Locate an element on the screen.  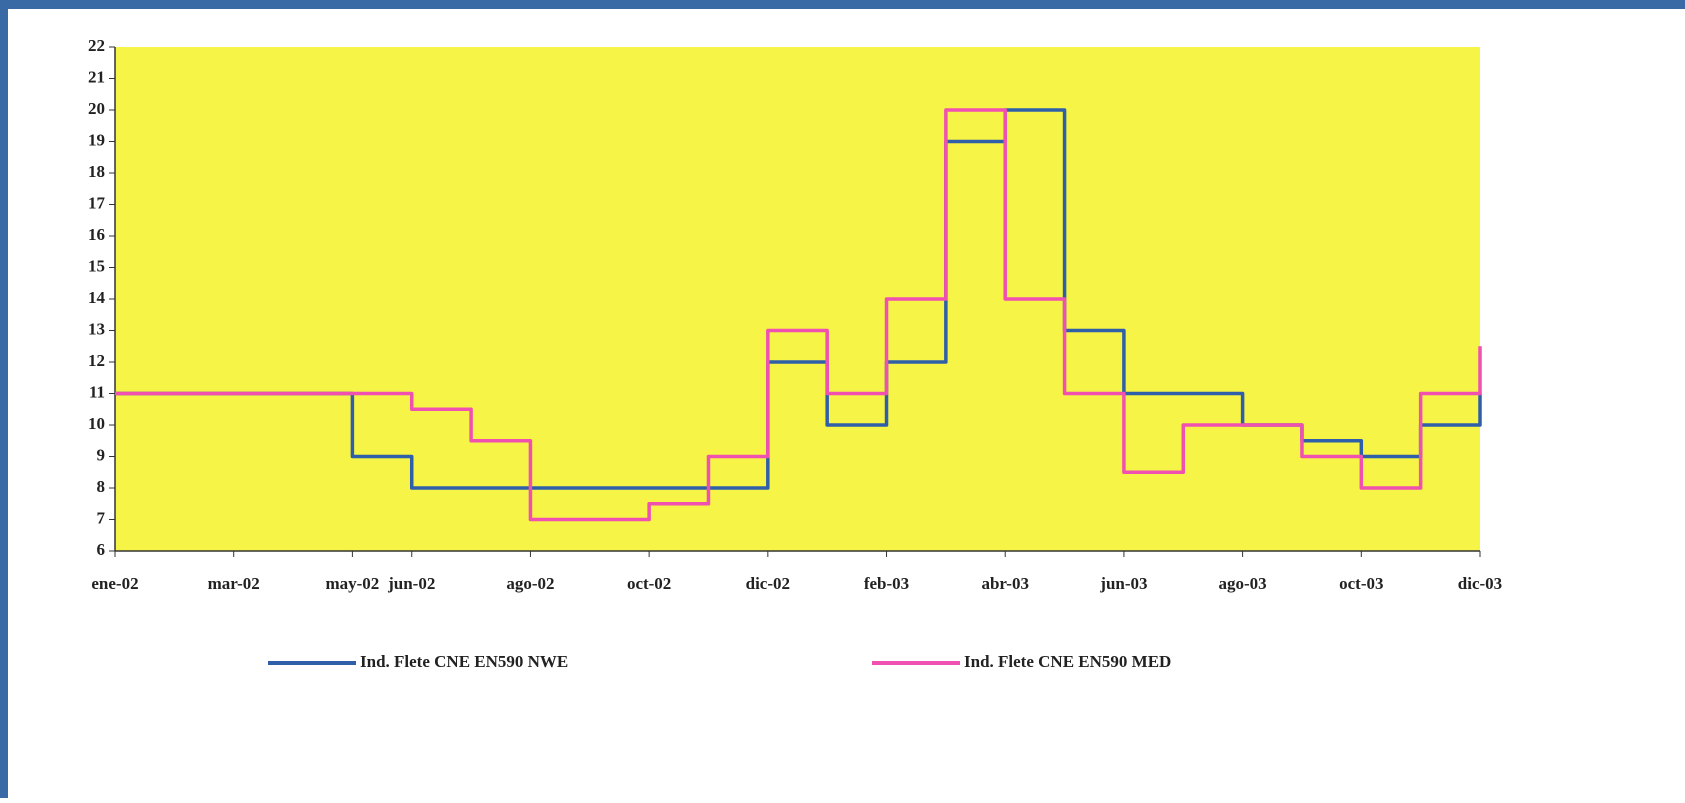
y-tick-label: 10 is located at coordinates (96, 423).